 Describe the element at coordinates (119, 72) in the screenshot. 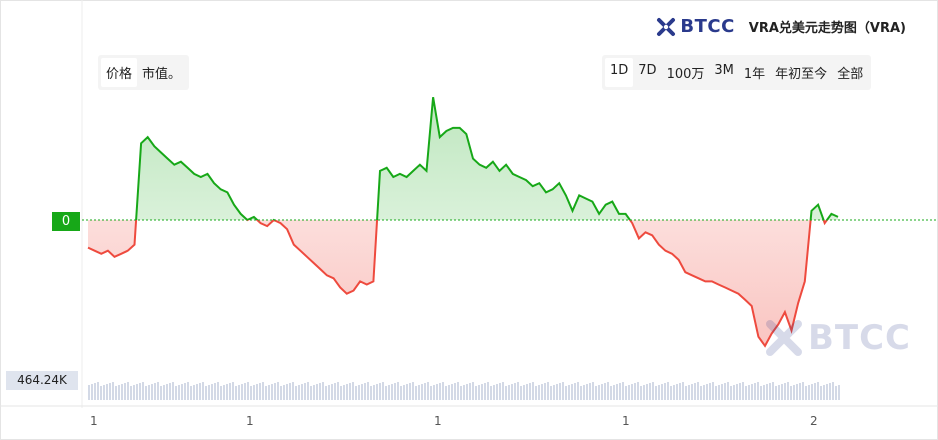

I see `metric-option-price: 价格` at that location.